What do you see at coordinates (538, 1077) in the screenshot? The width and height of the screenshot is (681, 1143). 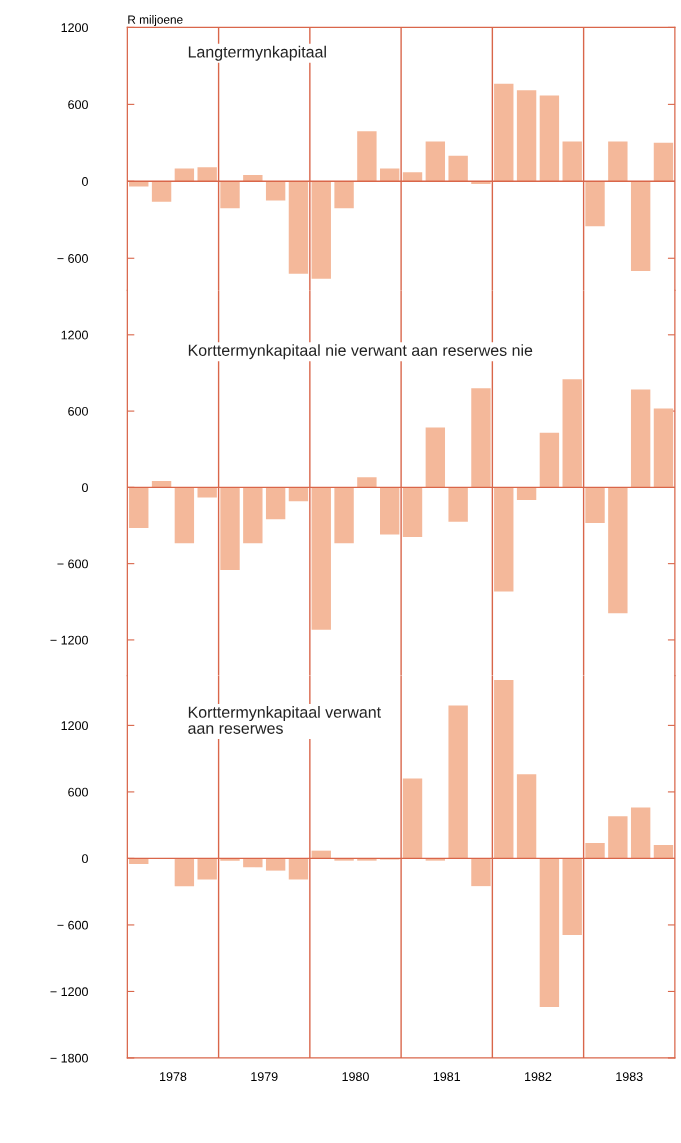 I see `x-tick-label: 1982` at bounding box center [538, 1077].